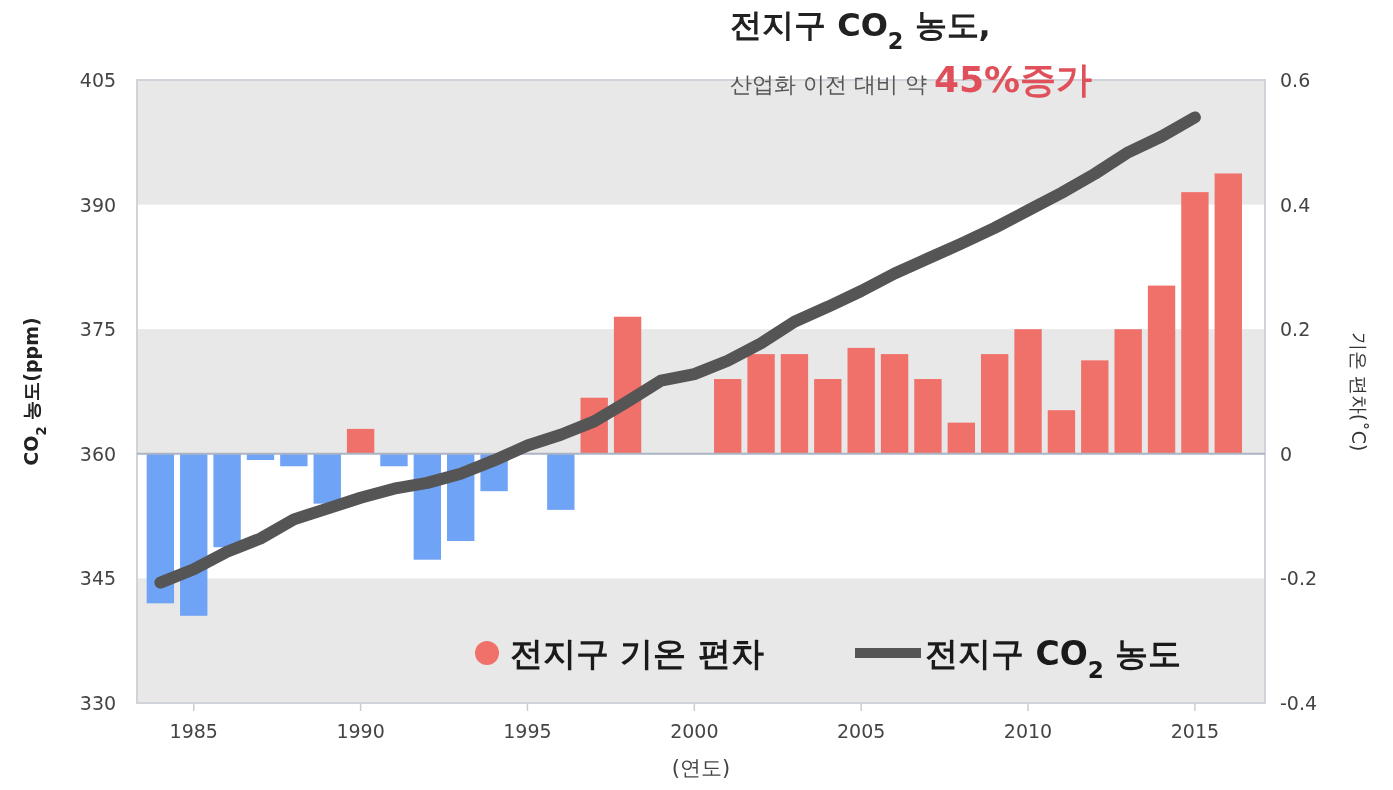 This screenshot has width=1393, height=790. Describe the element at coordinates (1028, 731) in the screenshot. I see `x-tick-label: 2010` at that location.